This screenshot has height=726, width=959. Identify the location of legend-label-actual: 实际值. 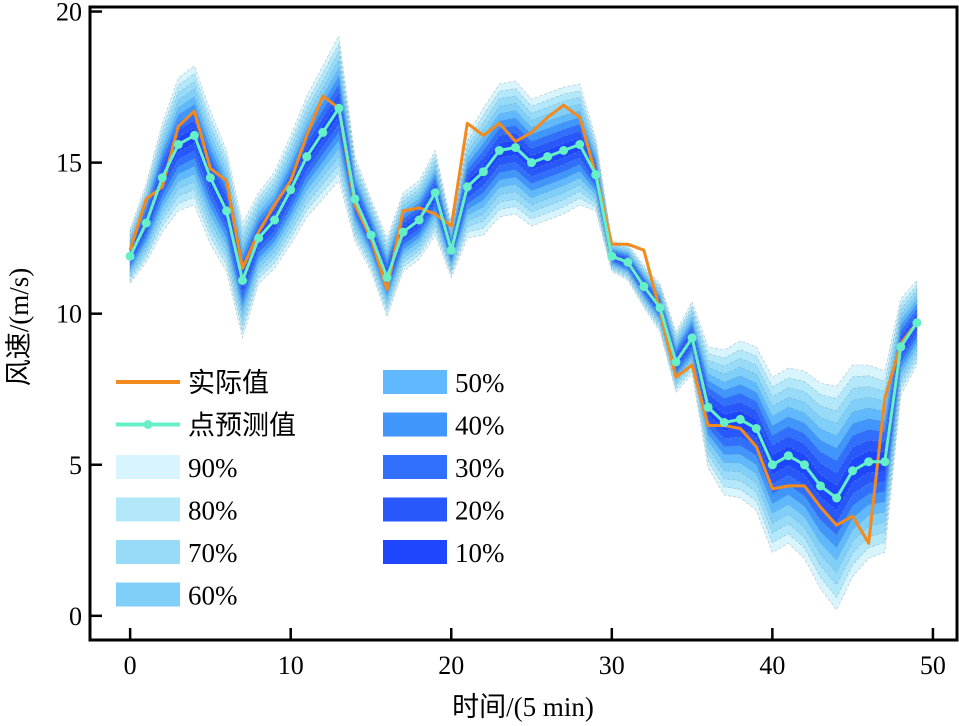
(228, 383).